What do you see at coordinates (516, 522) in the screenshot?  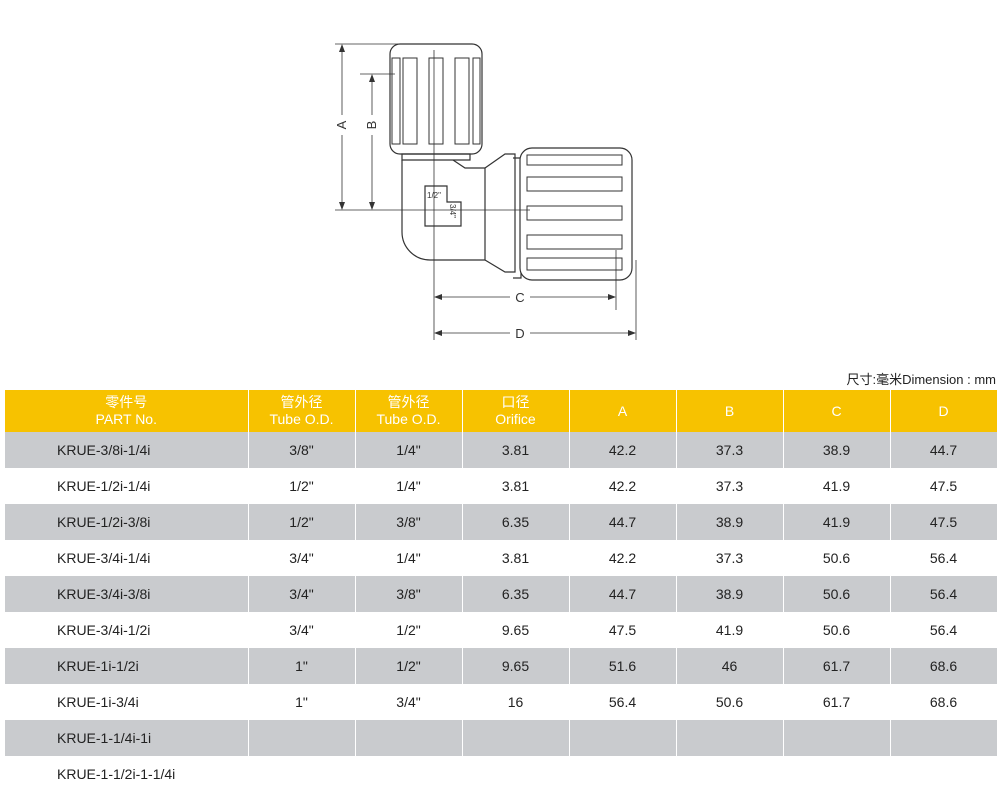 I see `table-cell: 6.35` at bounding box center [516, 522].